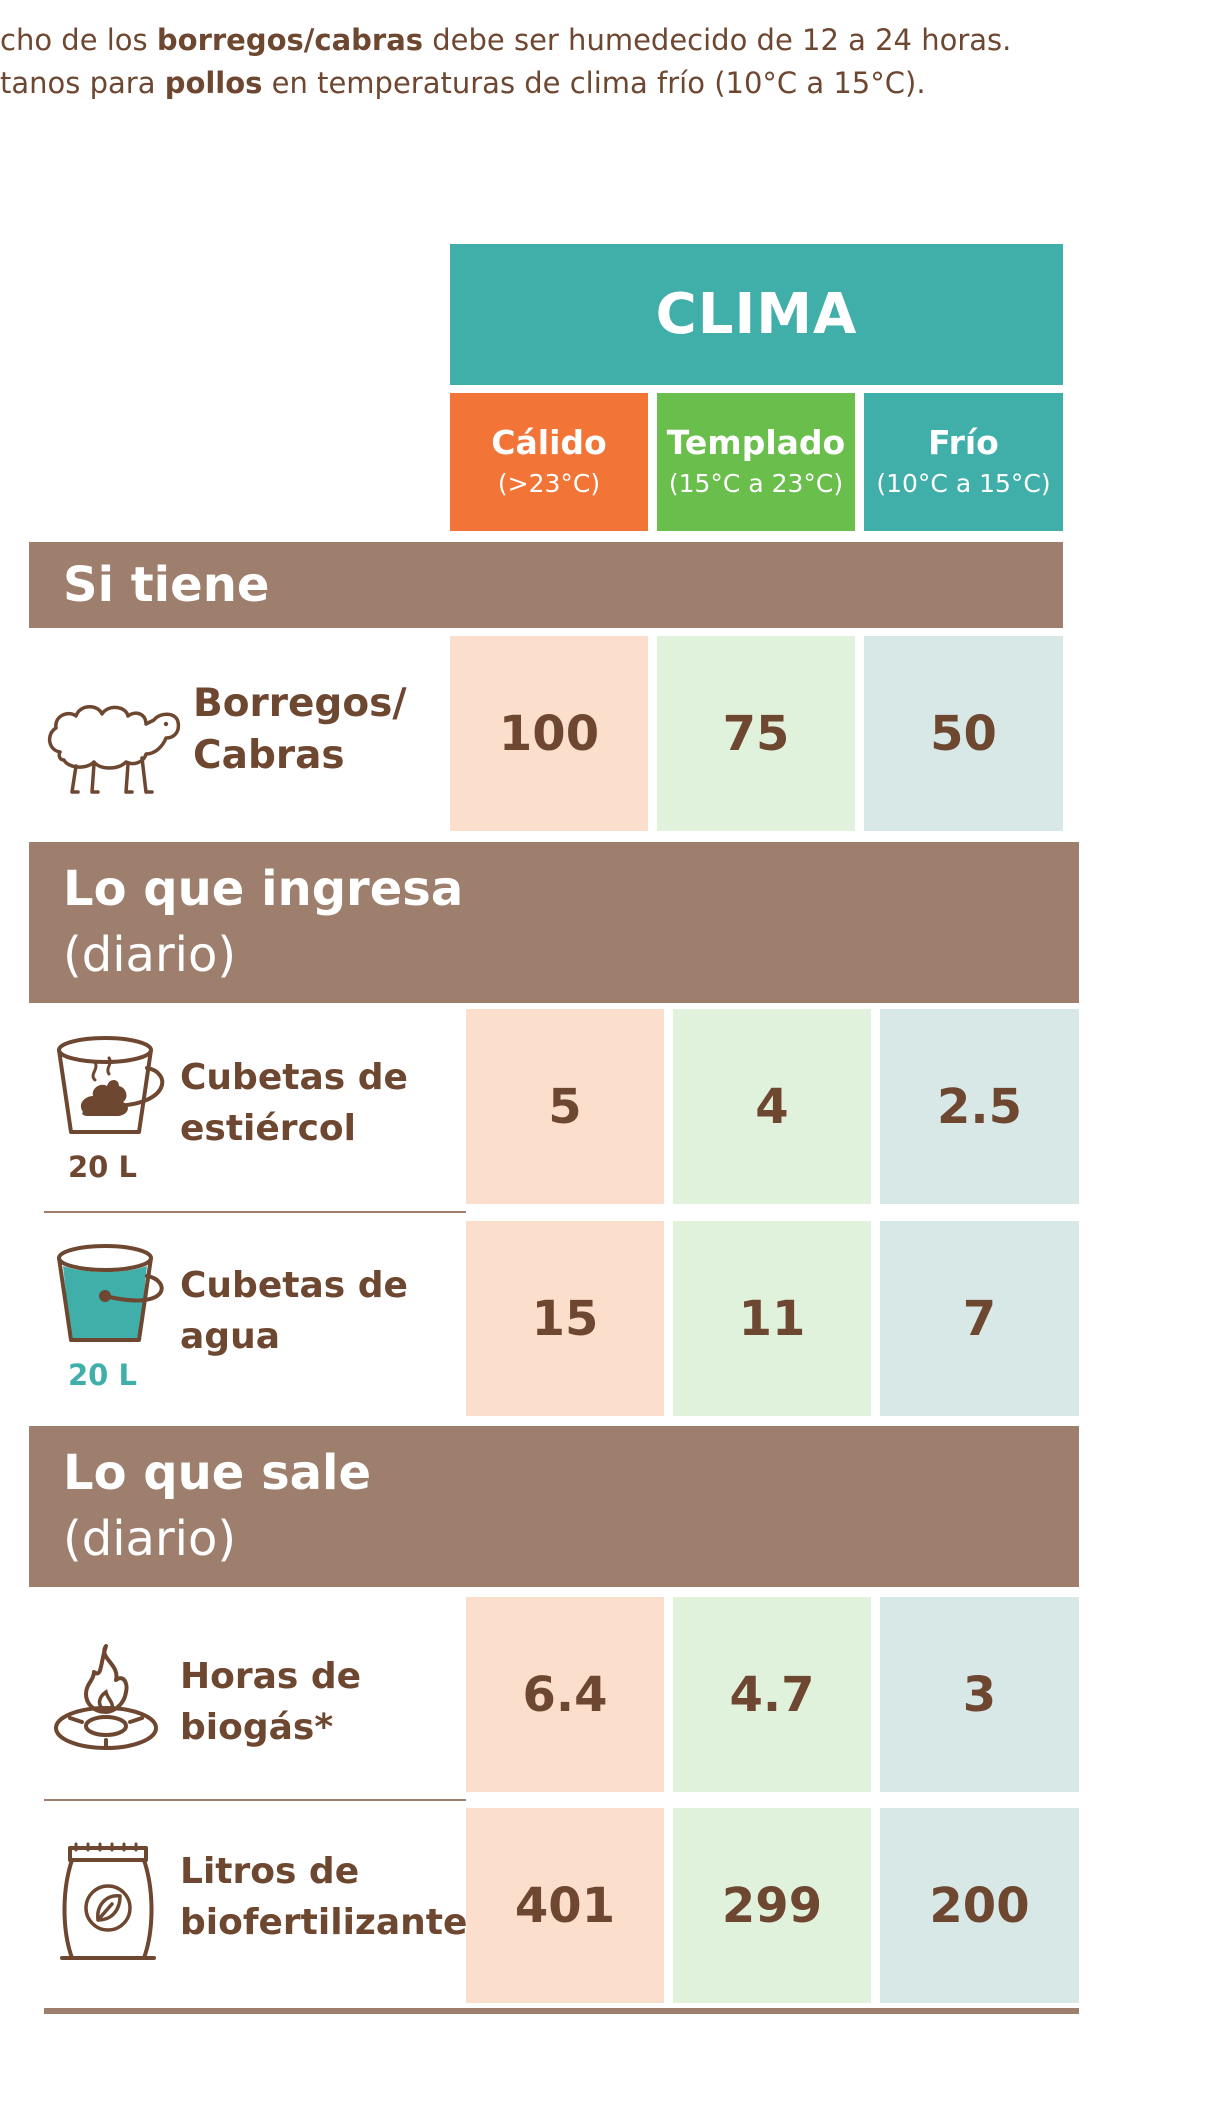 Image resolution: width=1213 pixels, height=2123 pixels. What do you see at coordinates (549, 442) in the screenshot?
I see `column-name: Cálido` at bounding box center [549, 442].